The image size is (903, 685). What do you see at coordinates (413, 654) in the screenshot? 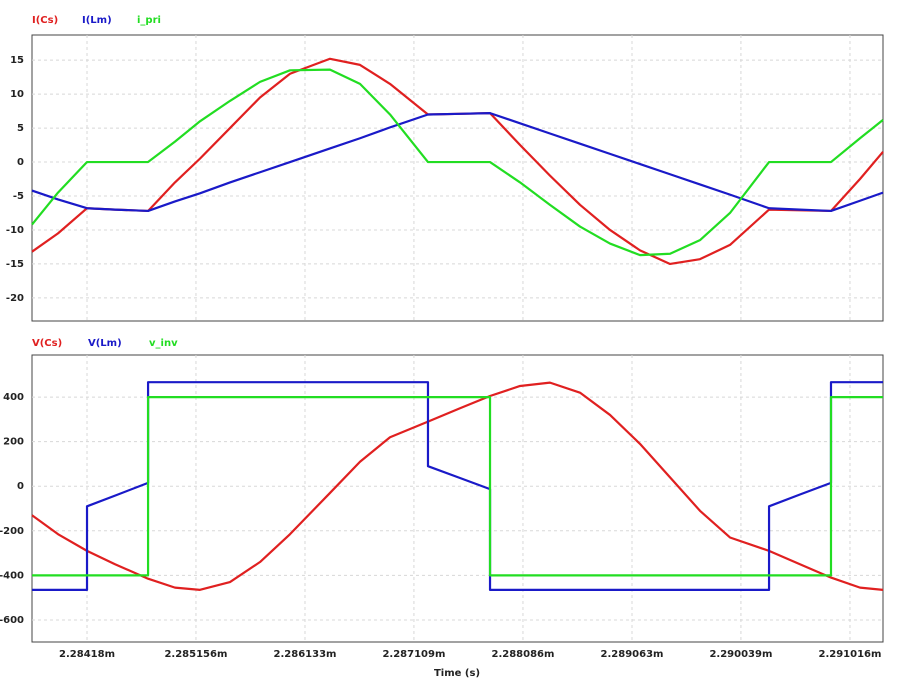
I see `x-tick-label: 2.287109m` at bounding box center [413, 654].